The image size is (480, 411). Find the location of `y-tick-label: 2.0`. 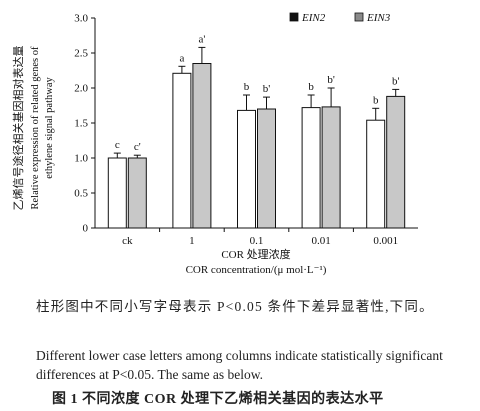

y-tick-label: 2.0 is located at coordinates (81, 89).